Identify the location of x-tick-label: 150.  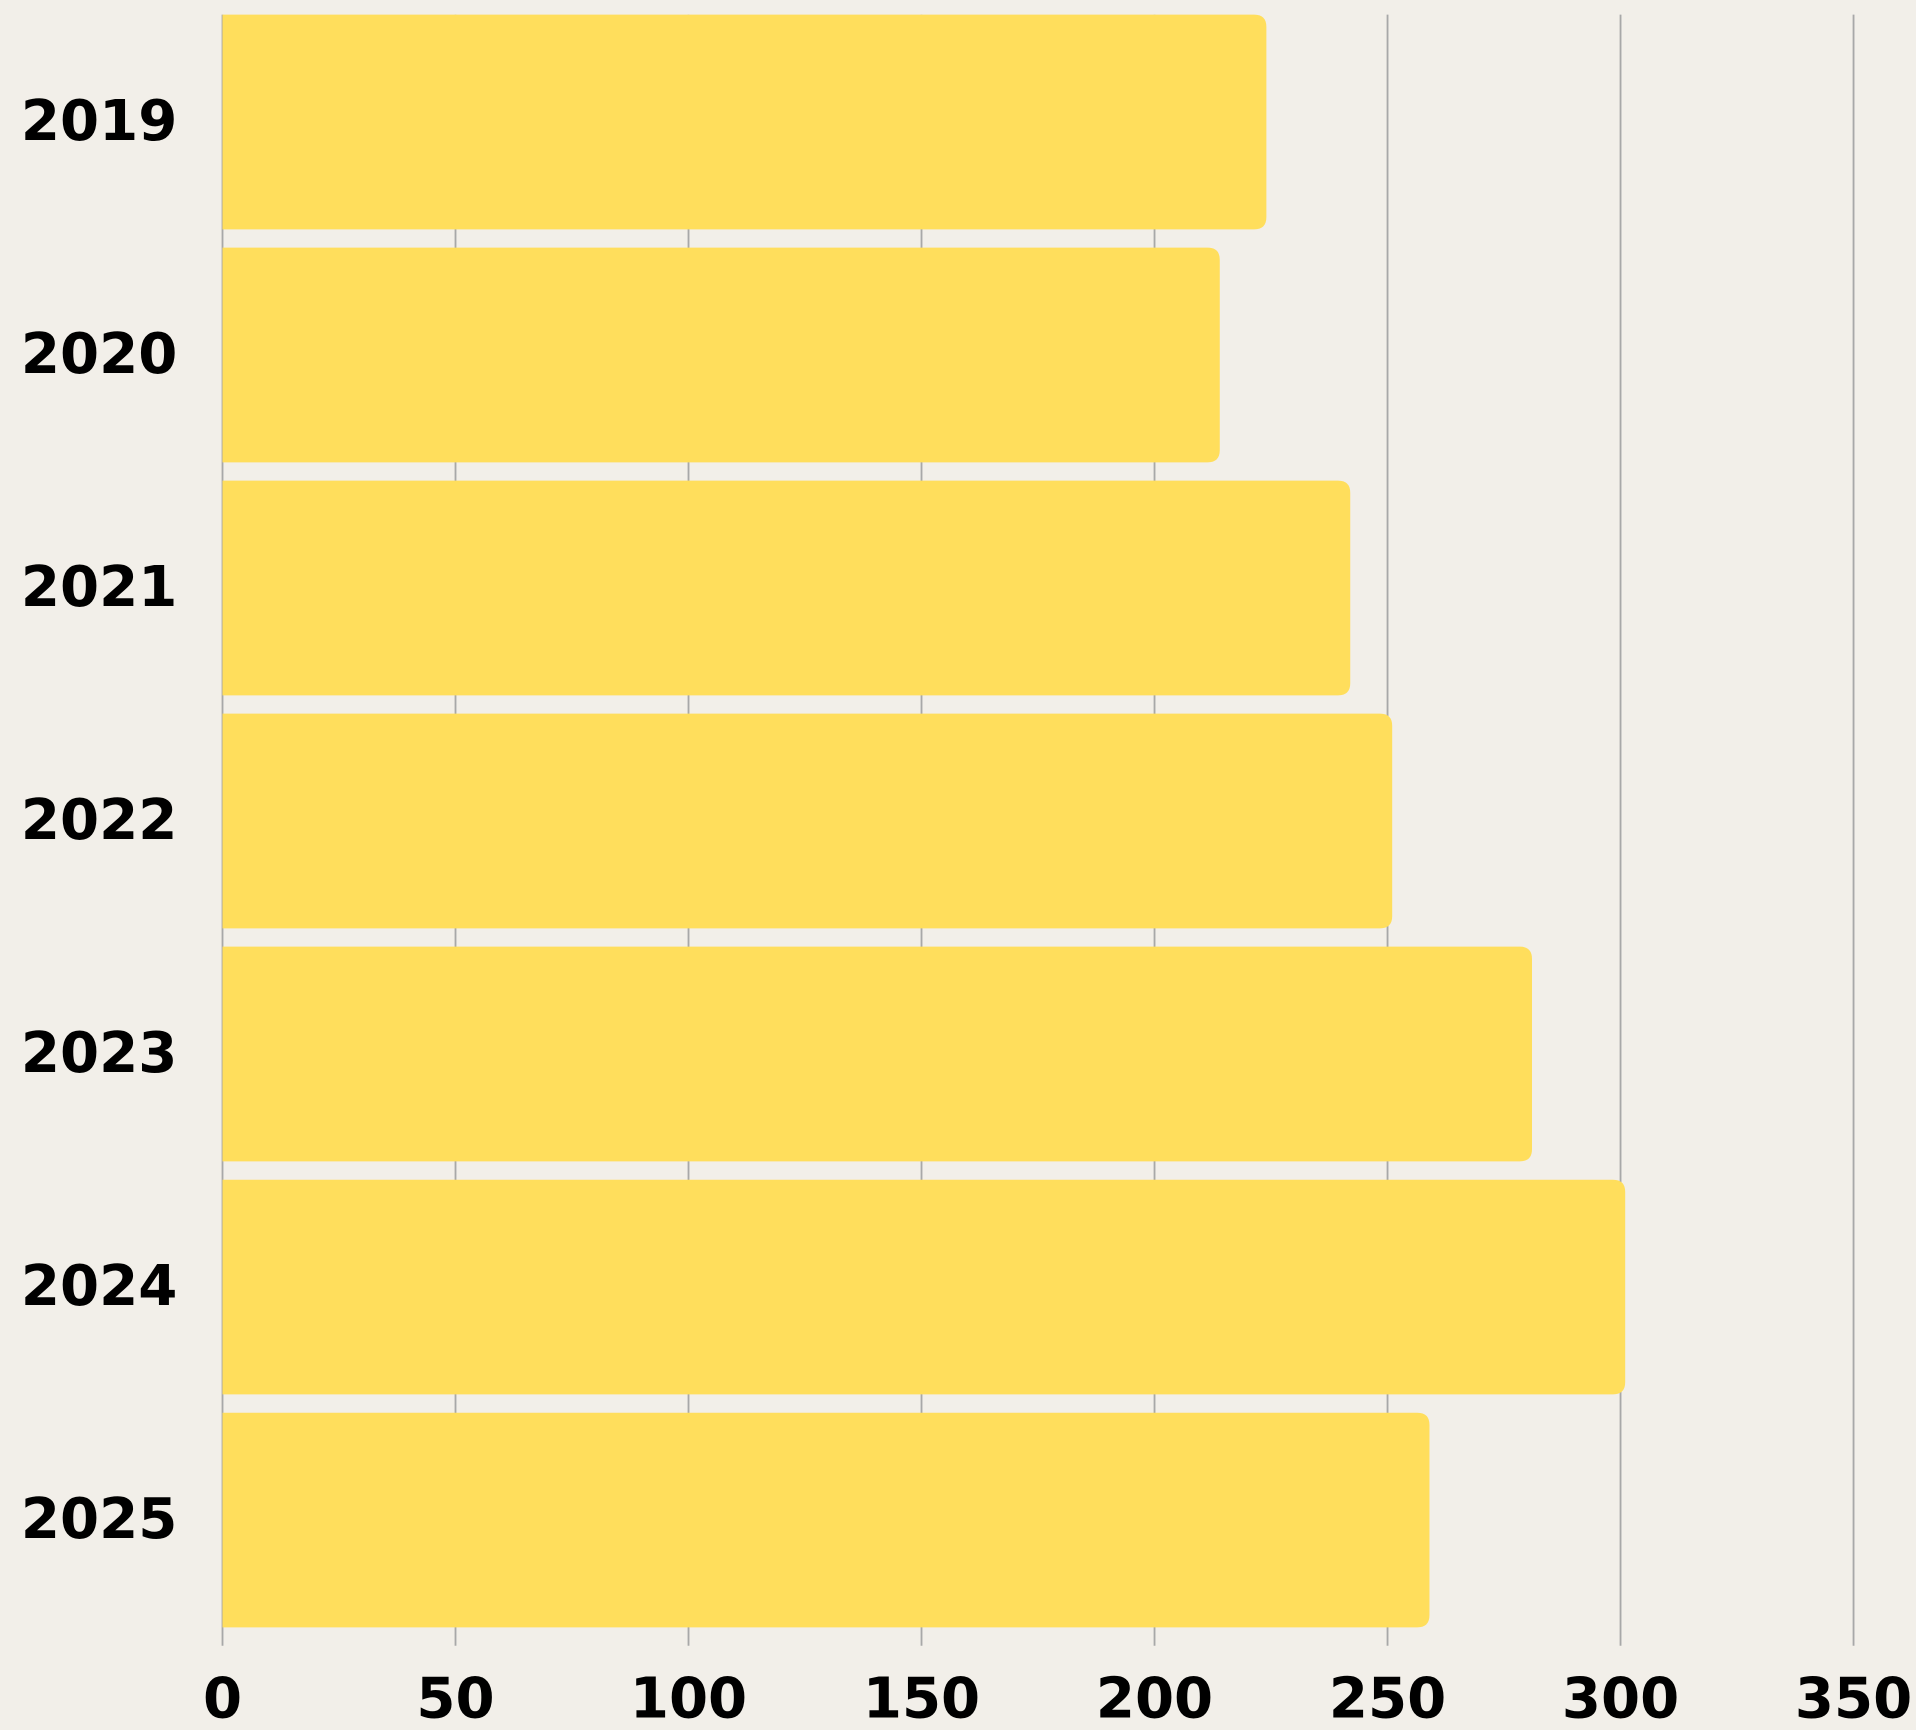
(921, 1698).